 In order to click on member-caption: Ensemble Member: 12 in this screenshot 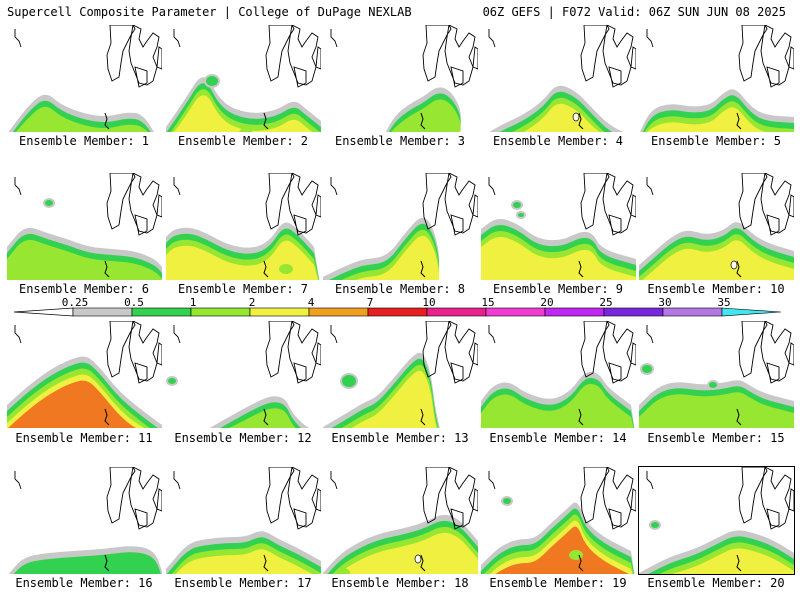, I will do `click(243, 438)`.